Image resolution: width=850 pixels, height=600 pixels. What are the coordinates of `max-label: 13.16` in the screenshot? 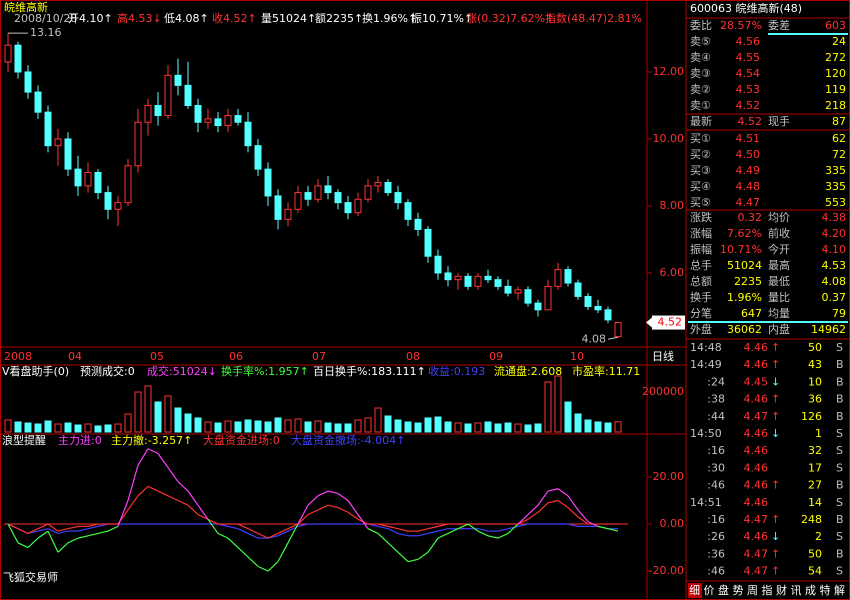 It's located at (46, 32).